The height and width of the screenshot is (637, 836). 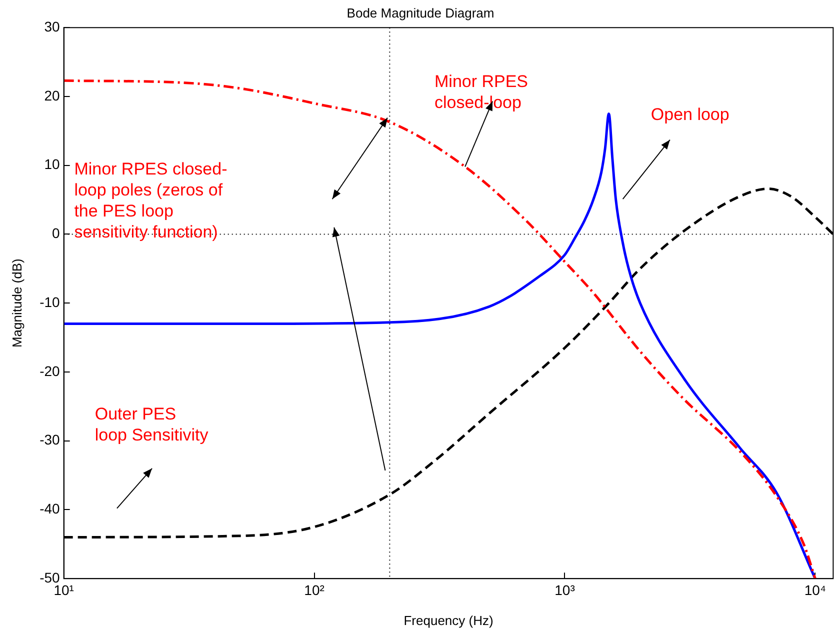 What do you see at coordinates (50, 370) in the screenshot?
I see `y-tick-label: -20` at bounding box center [50, 370].